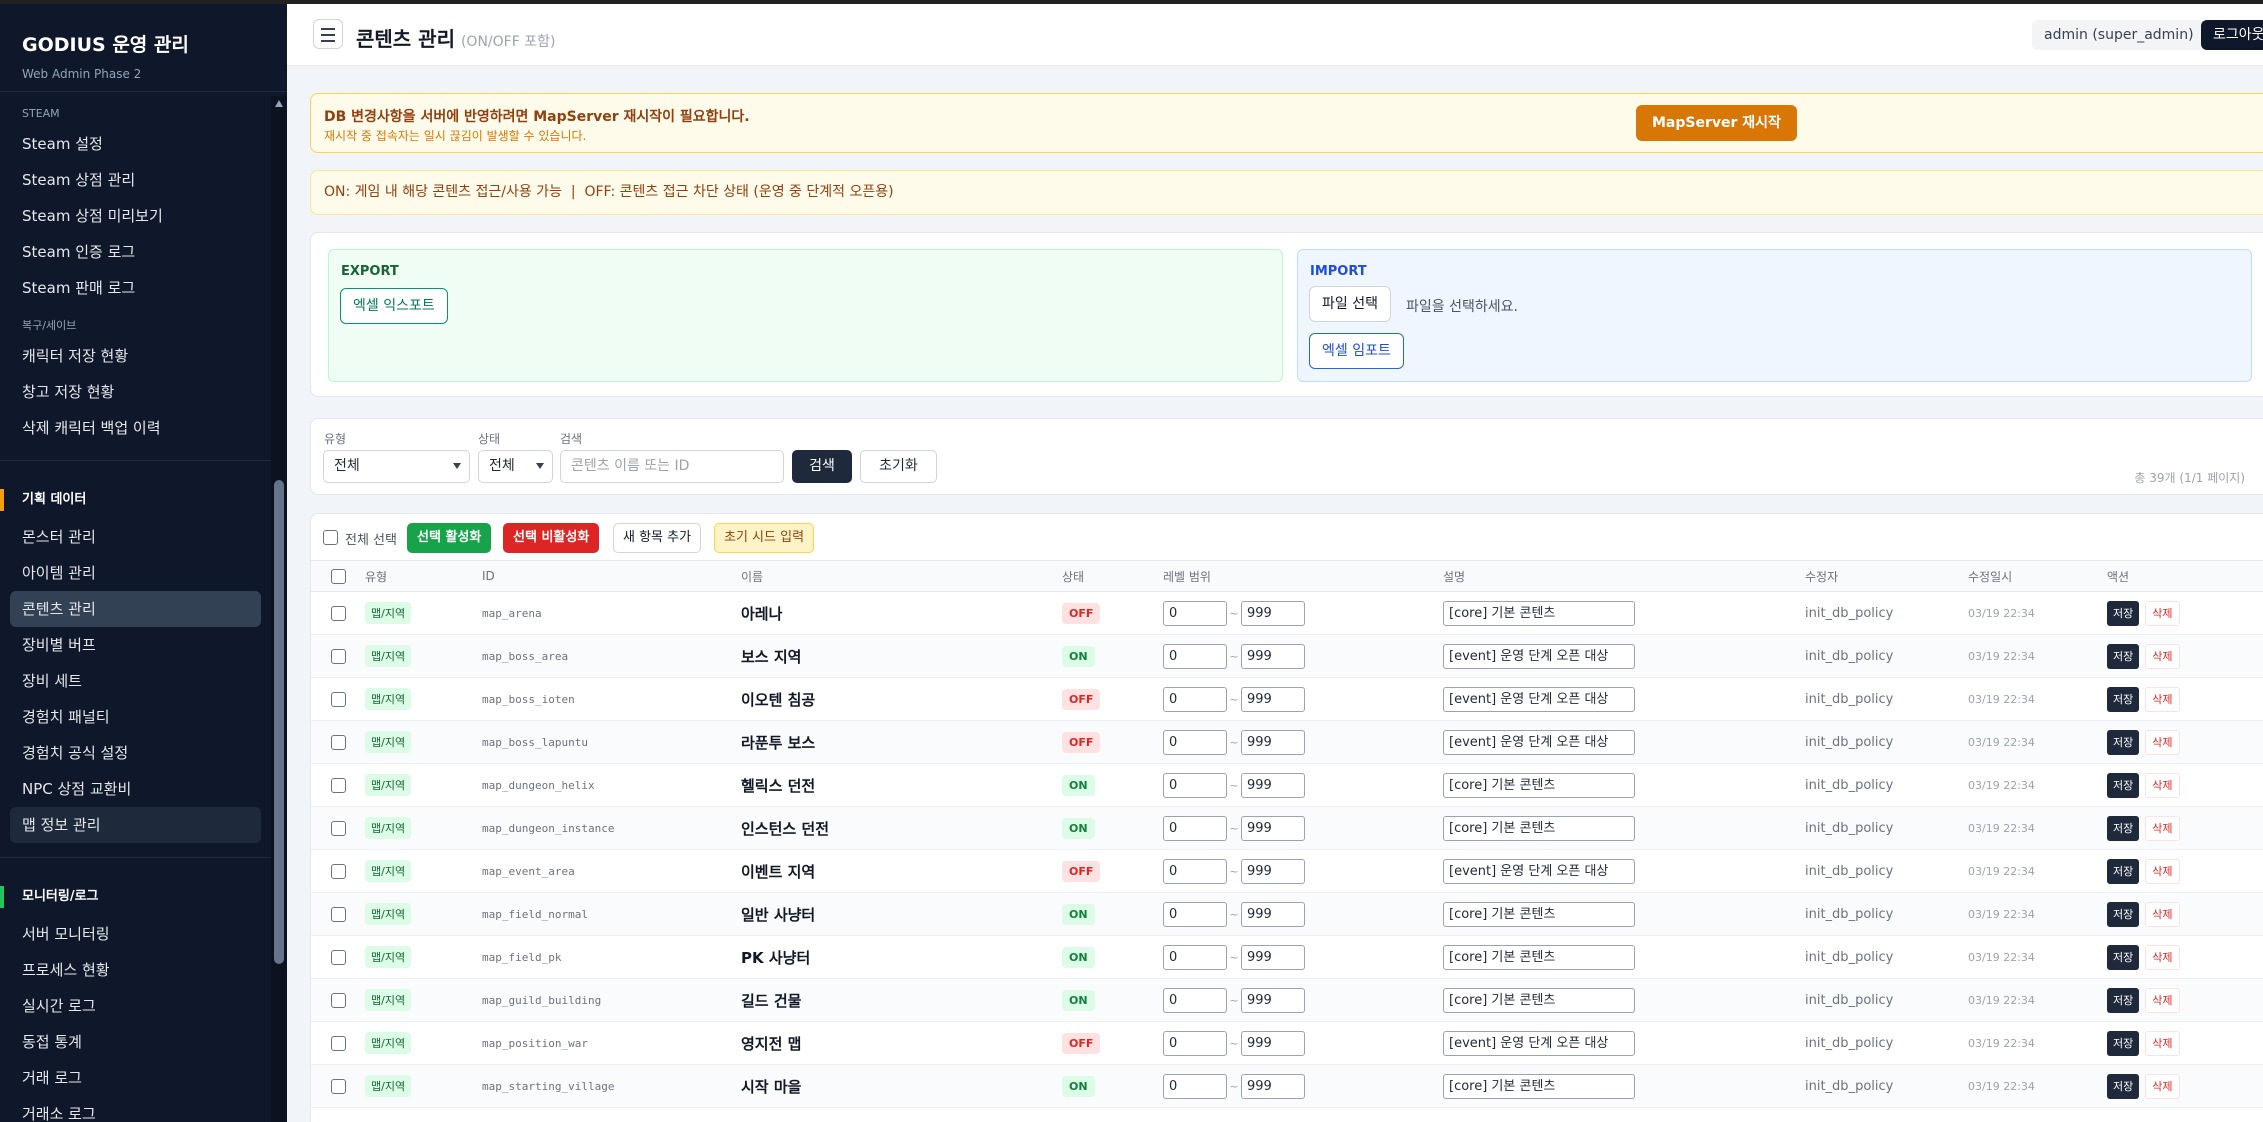 The image size is (2263, 1122). I want to click on search-button: 검색, so click(822, 466).